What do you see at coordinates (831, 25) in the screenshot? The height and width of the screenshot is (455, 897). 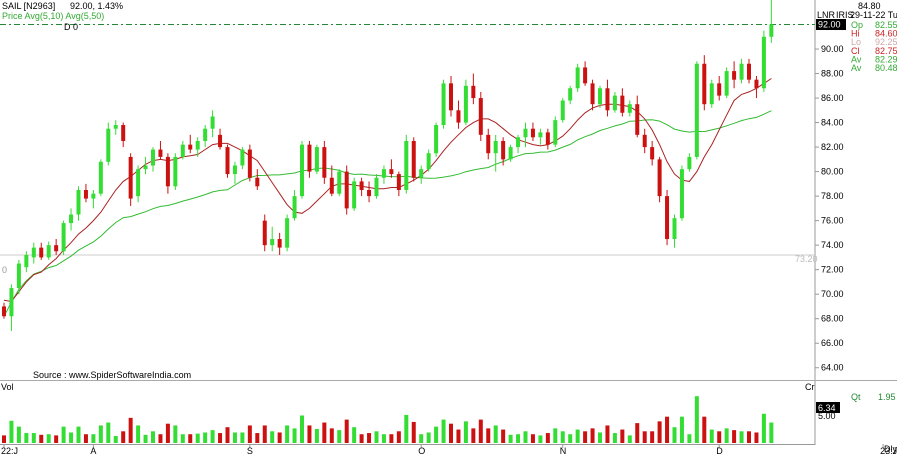 I see `current-price-box` at bounding box center [831, 25].